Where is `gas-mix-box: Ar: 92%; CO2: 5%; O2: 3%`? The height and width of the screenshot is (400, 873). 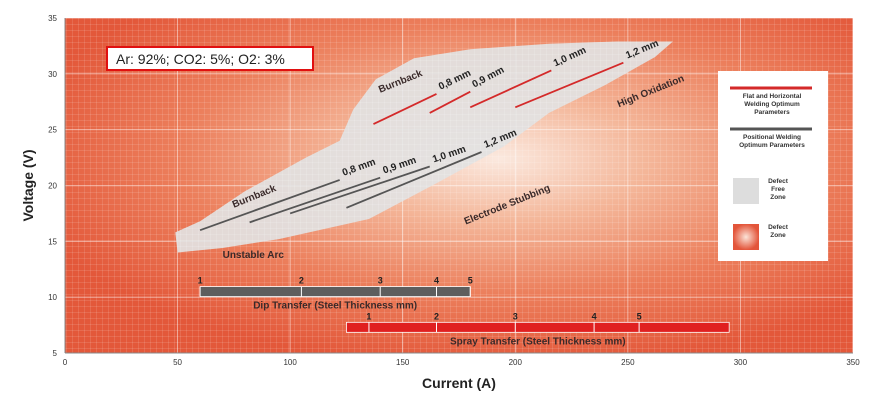
gas-mix-box: Ar: 92%; CO2: 5%; O2: 3% is located at coordinates (210, 58).